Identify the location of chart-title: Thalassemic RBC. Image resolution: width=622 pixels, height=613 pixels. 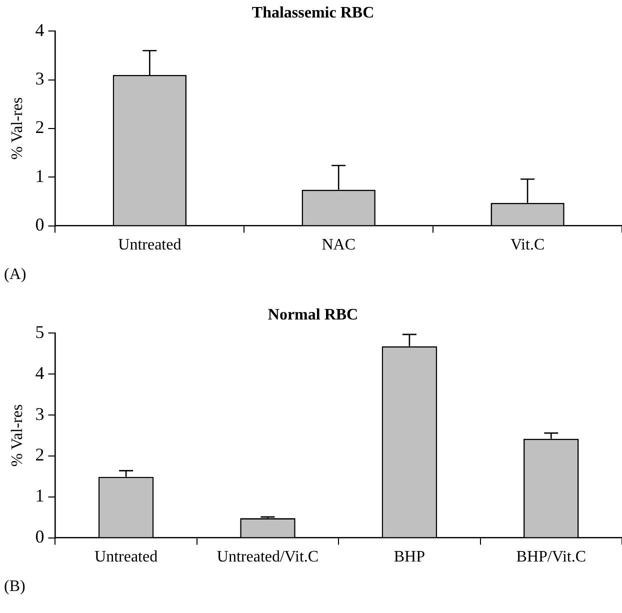
(313, 13).